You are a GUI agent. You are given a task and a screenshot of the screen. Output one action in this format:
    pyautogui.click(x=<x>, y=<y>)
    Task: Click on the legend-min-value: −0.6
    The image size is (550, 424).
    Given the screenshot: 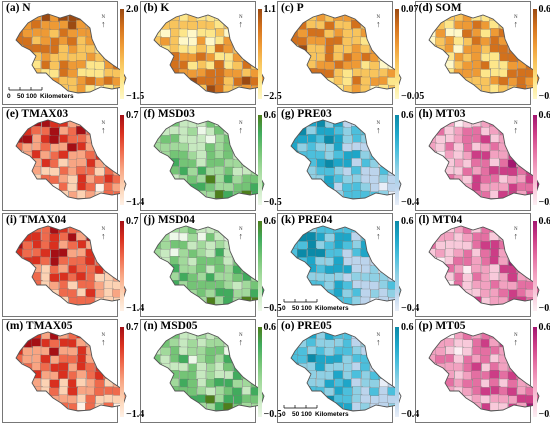 What is the action you would take?
    pyautogui.click(x=544, y=308)
    